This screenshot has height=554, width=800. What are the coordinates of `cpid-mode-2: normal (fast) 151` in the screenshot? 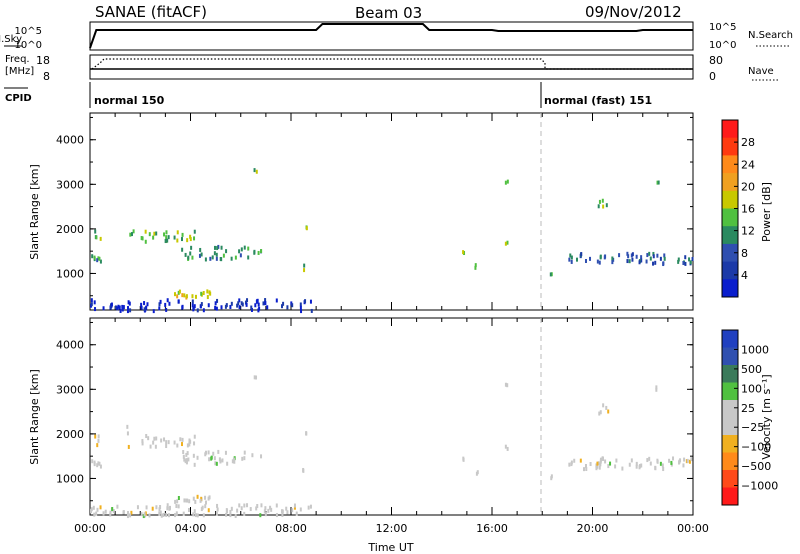 It's located at (598, 100).